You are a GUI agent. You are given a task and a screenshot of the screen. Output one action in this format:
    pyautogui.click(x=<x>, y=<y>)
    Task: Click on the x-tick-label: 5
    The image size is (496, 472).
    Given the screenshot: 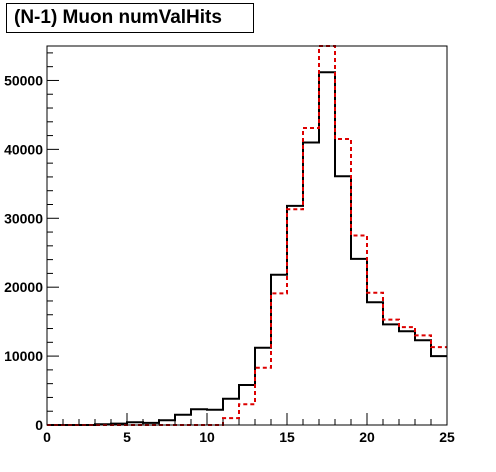 What is the action you would take?
    pyautogui.click(x=127, y=437)
    